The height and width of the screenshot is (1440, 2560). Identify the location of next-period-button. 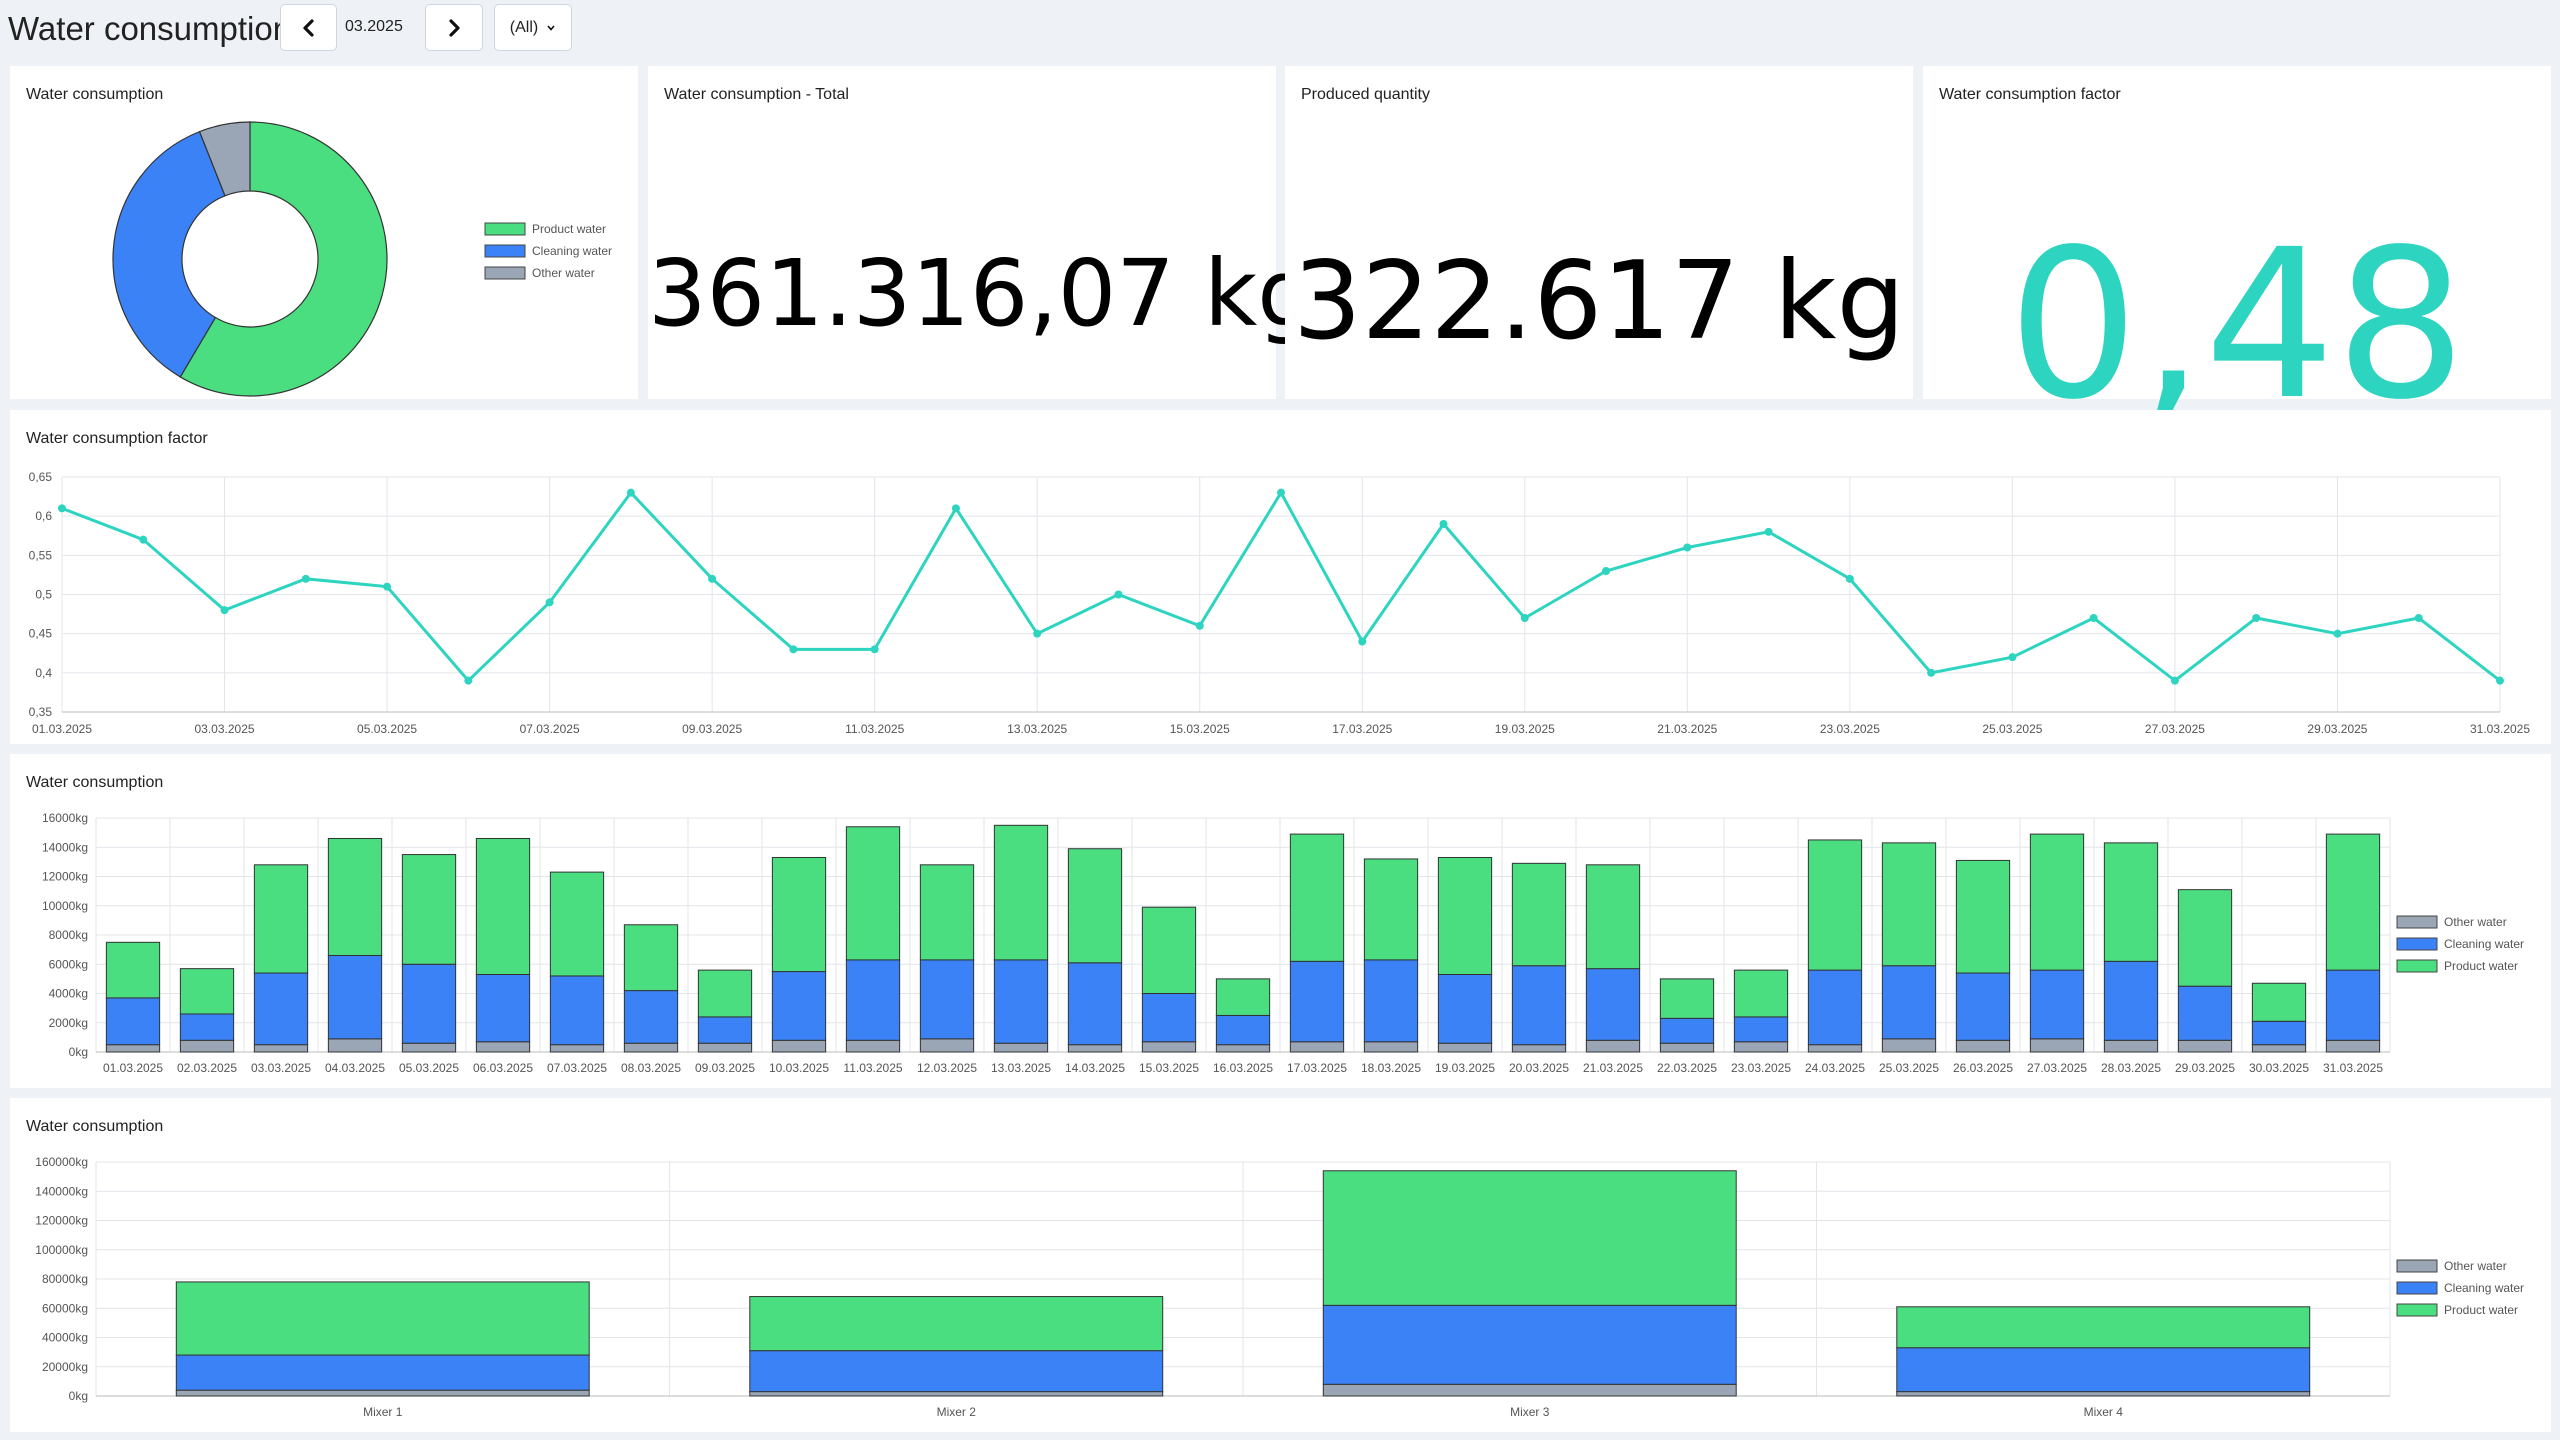
(454, 27).